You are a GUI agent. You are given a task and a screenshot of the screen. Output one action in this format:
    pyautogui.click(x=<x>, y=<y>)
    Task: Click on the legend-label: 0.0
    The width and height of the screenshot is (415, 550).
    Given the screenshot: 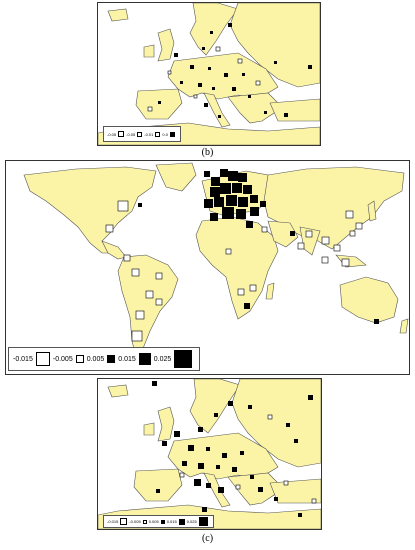 What is the action you would take?
    pyautogui.click(x=165, y=134)
    